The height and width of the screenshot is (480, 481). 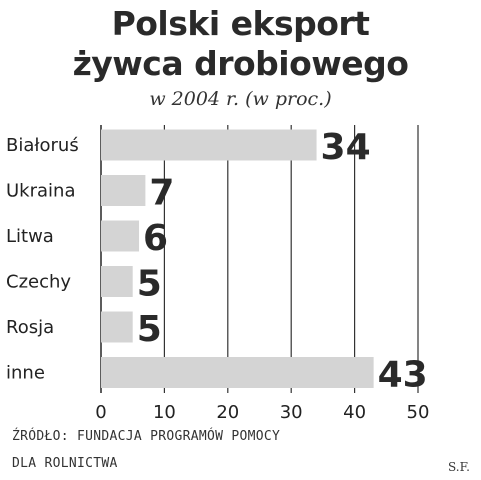 What do you see at coordinates (146, 436) in the screenshot?
I see `source-line-1: ŹRÓDŁO: FUNDACJA PROGRAMÓW POMOCY` at bounding box center [146, 436].